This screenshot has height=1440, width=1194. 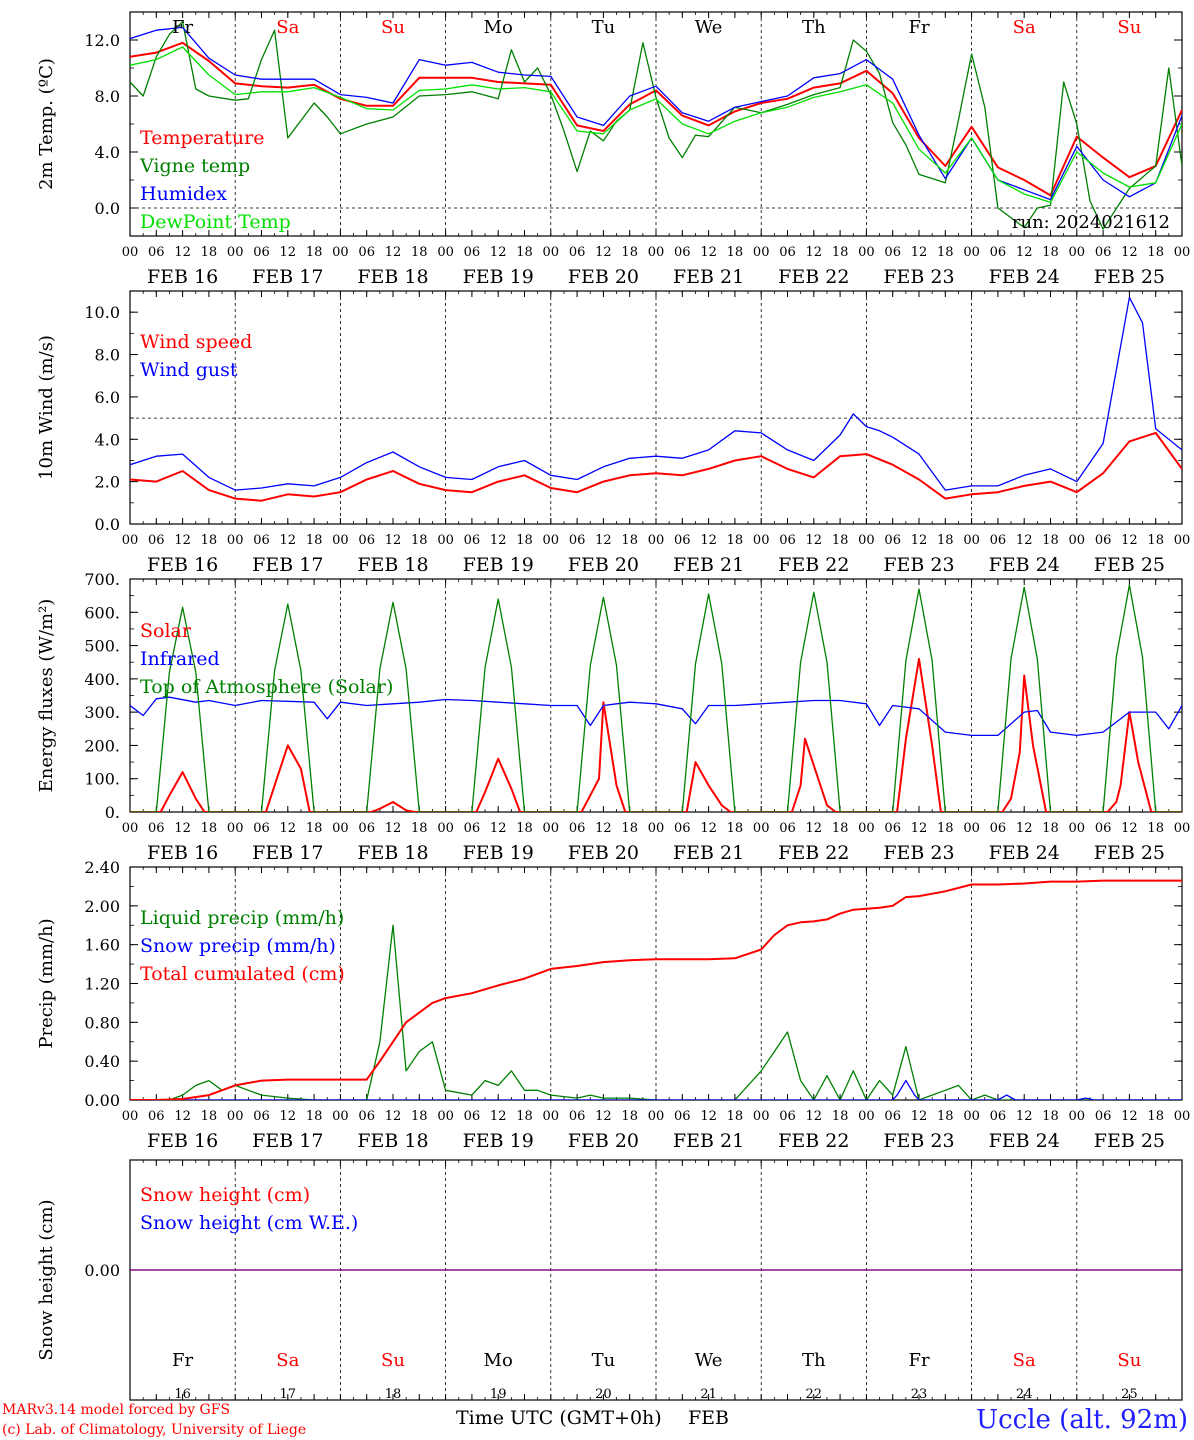 I want to click on y-tick-label: 0.0, so click(x=107, y=208).